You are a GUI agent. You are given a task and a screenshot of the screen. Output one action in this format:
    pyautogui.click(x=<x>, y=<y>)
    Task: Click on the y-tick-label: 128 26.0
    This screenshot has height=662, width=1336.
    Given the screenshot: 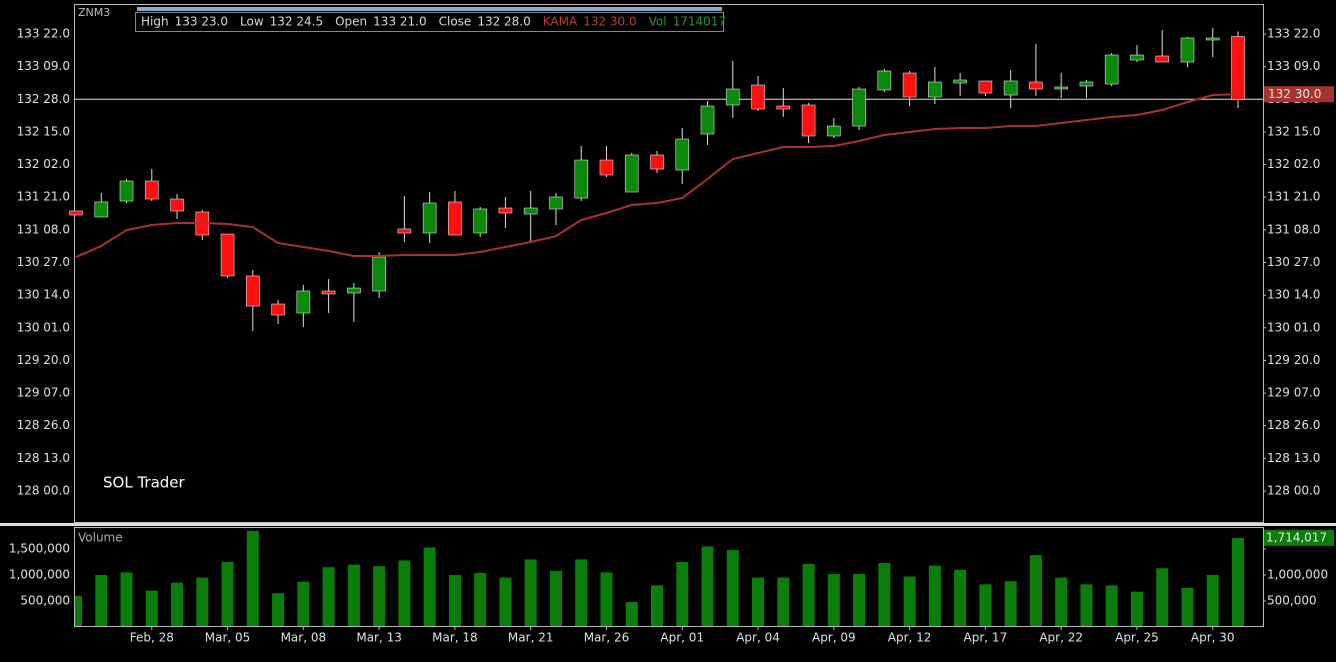 What is the action you would take?
    pyautogui.click(x=43, y=425)
    